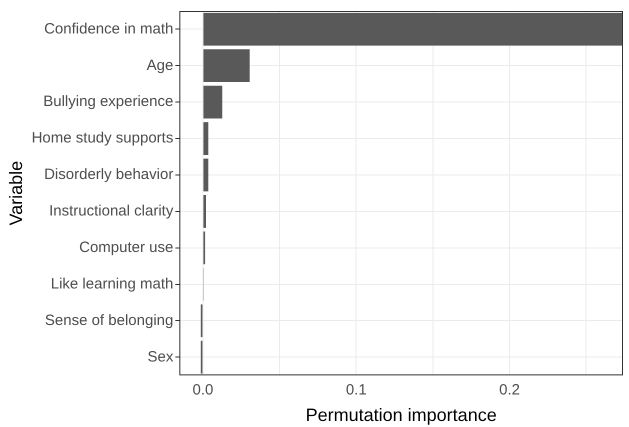  I want to click on y-axis-title: Variable, so click(16, 193).